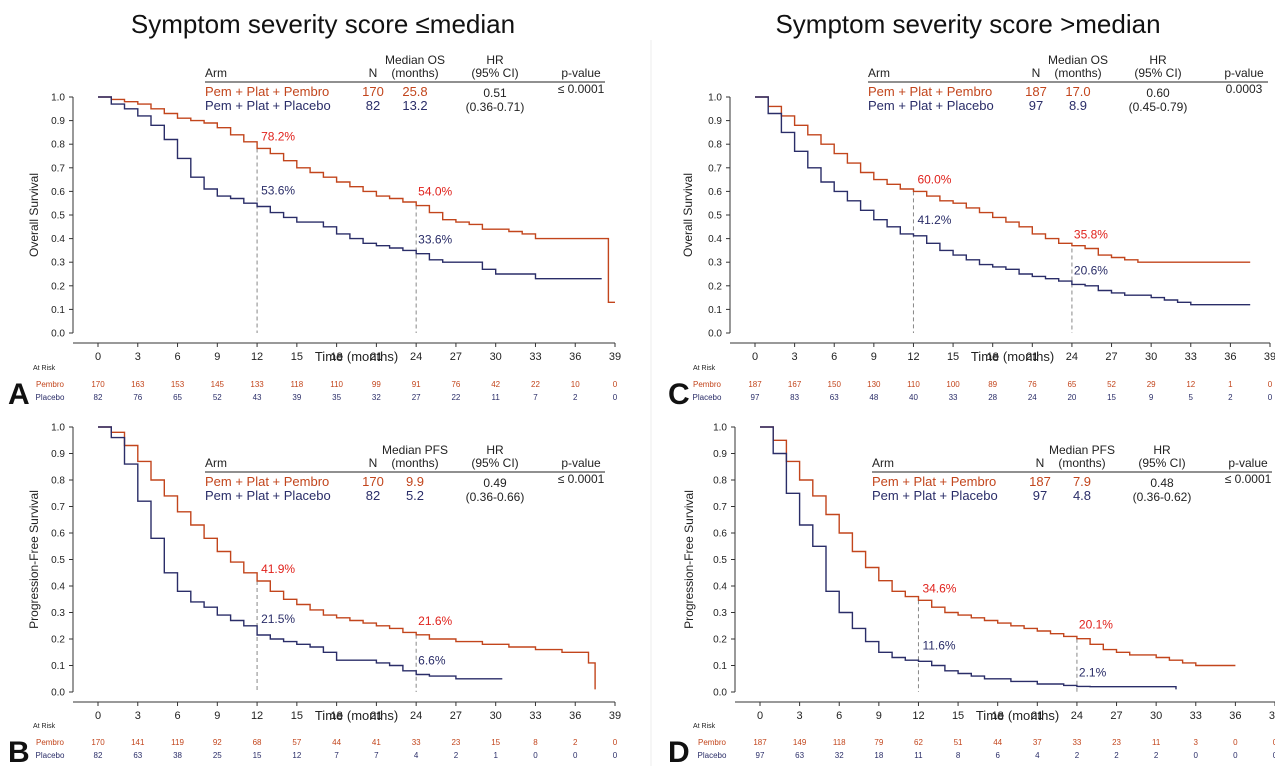 This screenshot has width=1275, height=766. Describe the element at coordinates (1190, 384) in the screenshot. I see `at-risk-pembro-value: 12` at that location.